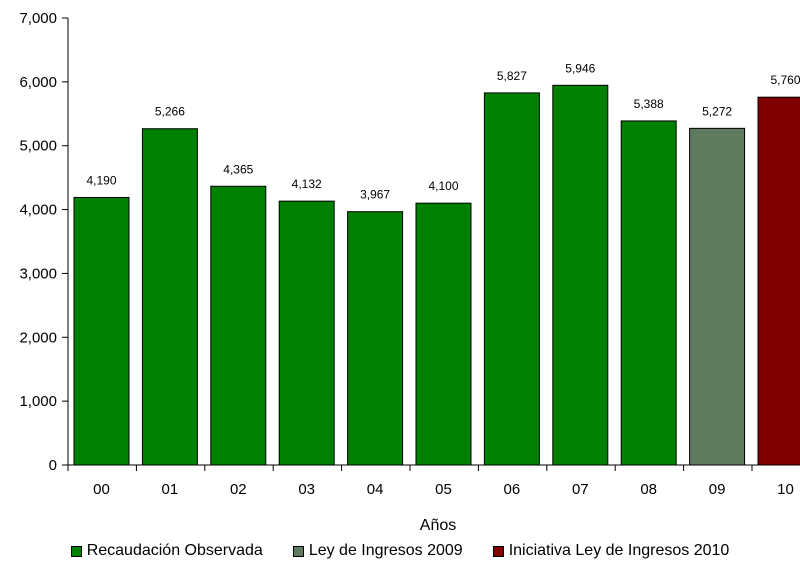  What do you see at coordinates (38, 18) in the screenshot?
I see `y-tick-label: 7,000` at bounding box center [38, 18].